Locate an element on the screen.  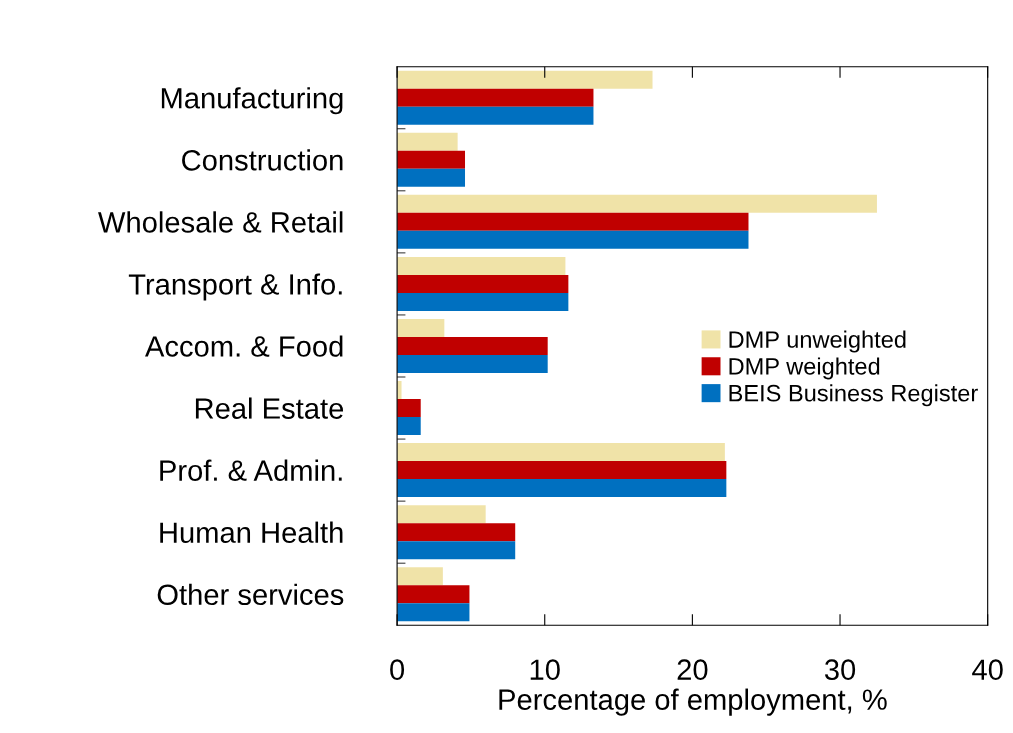
y-tick-label: Other services is located at coordinates (250, 594).